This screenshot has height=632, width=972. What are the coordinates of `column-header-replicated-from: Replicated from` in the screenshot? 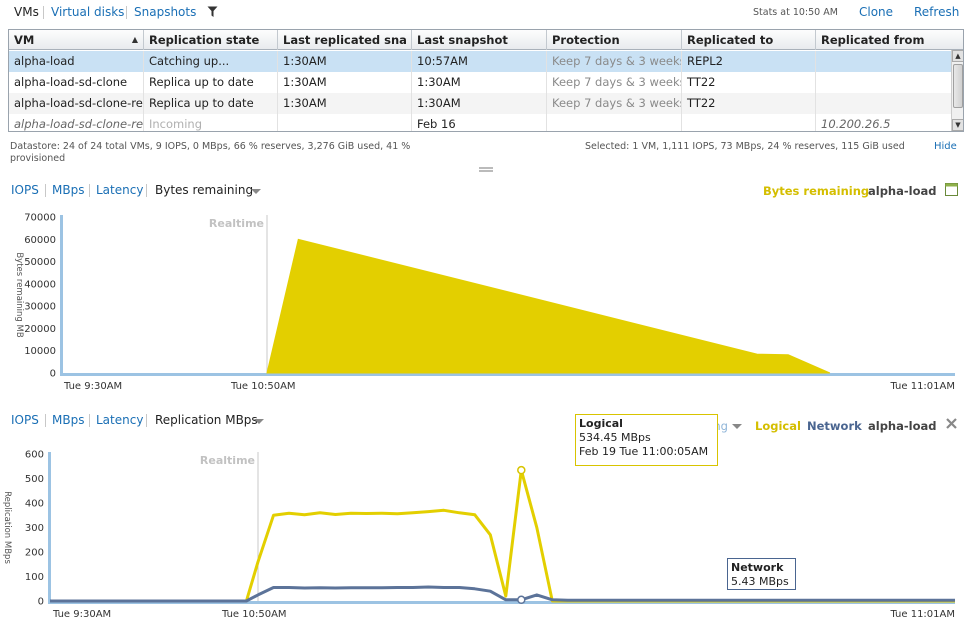 It's located at (873, 40).